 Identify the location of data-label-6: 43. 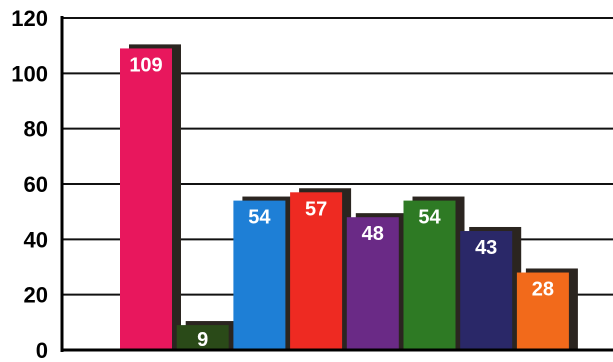
(486, 248).